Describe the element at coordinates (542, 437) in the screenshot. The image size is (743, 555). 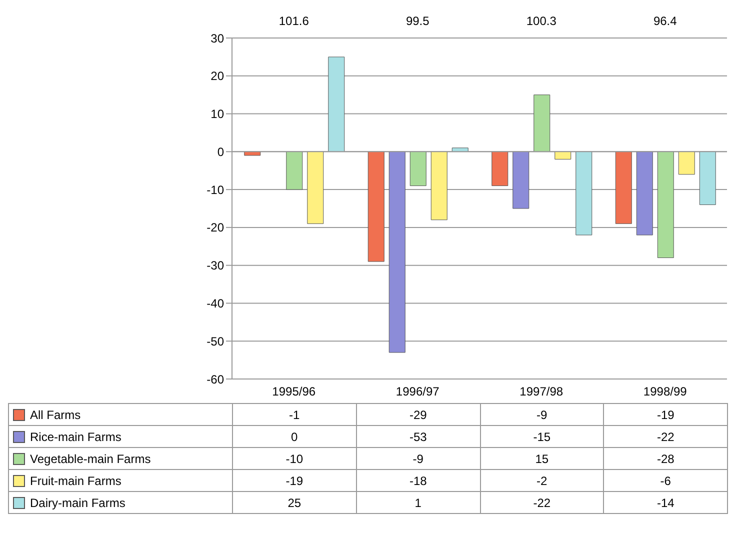
I see `data-label: -15` at that location.